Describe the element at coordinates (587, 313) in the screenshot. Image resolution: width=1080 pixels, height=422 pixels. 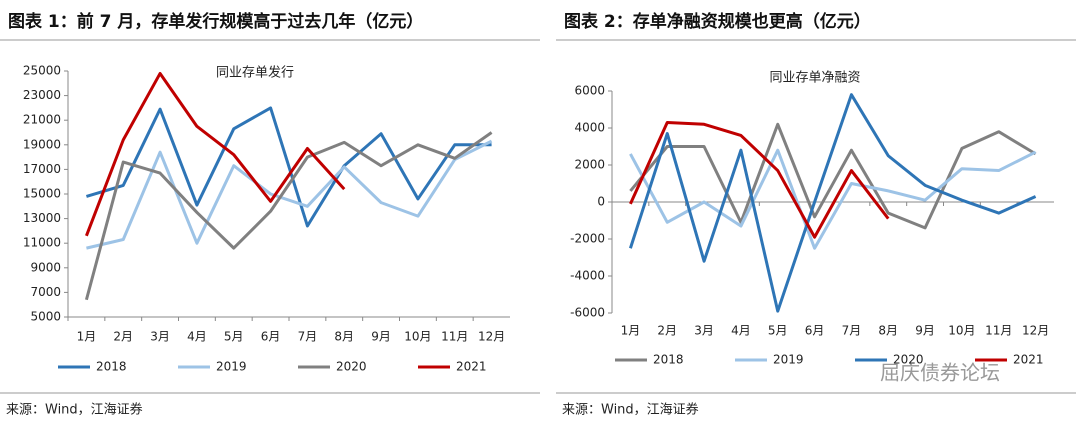
I see `y-tick-label: -6000` at that location.